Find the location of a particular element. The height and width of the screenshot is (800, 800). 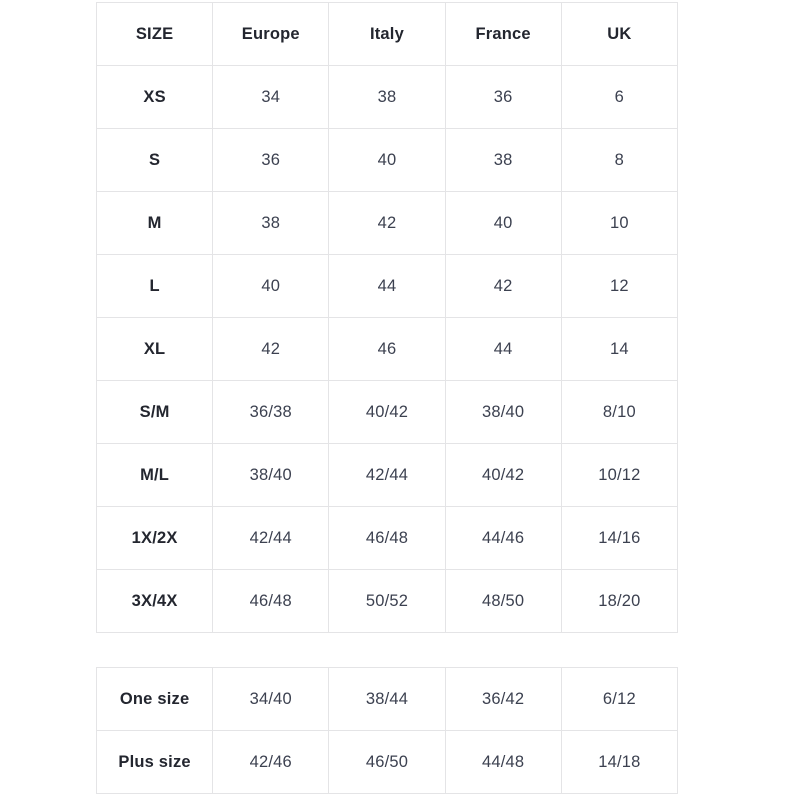

table-header-row: SIZE Europe Italy France UK is located at coordinates (387, 34).